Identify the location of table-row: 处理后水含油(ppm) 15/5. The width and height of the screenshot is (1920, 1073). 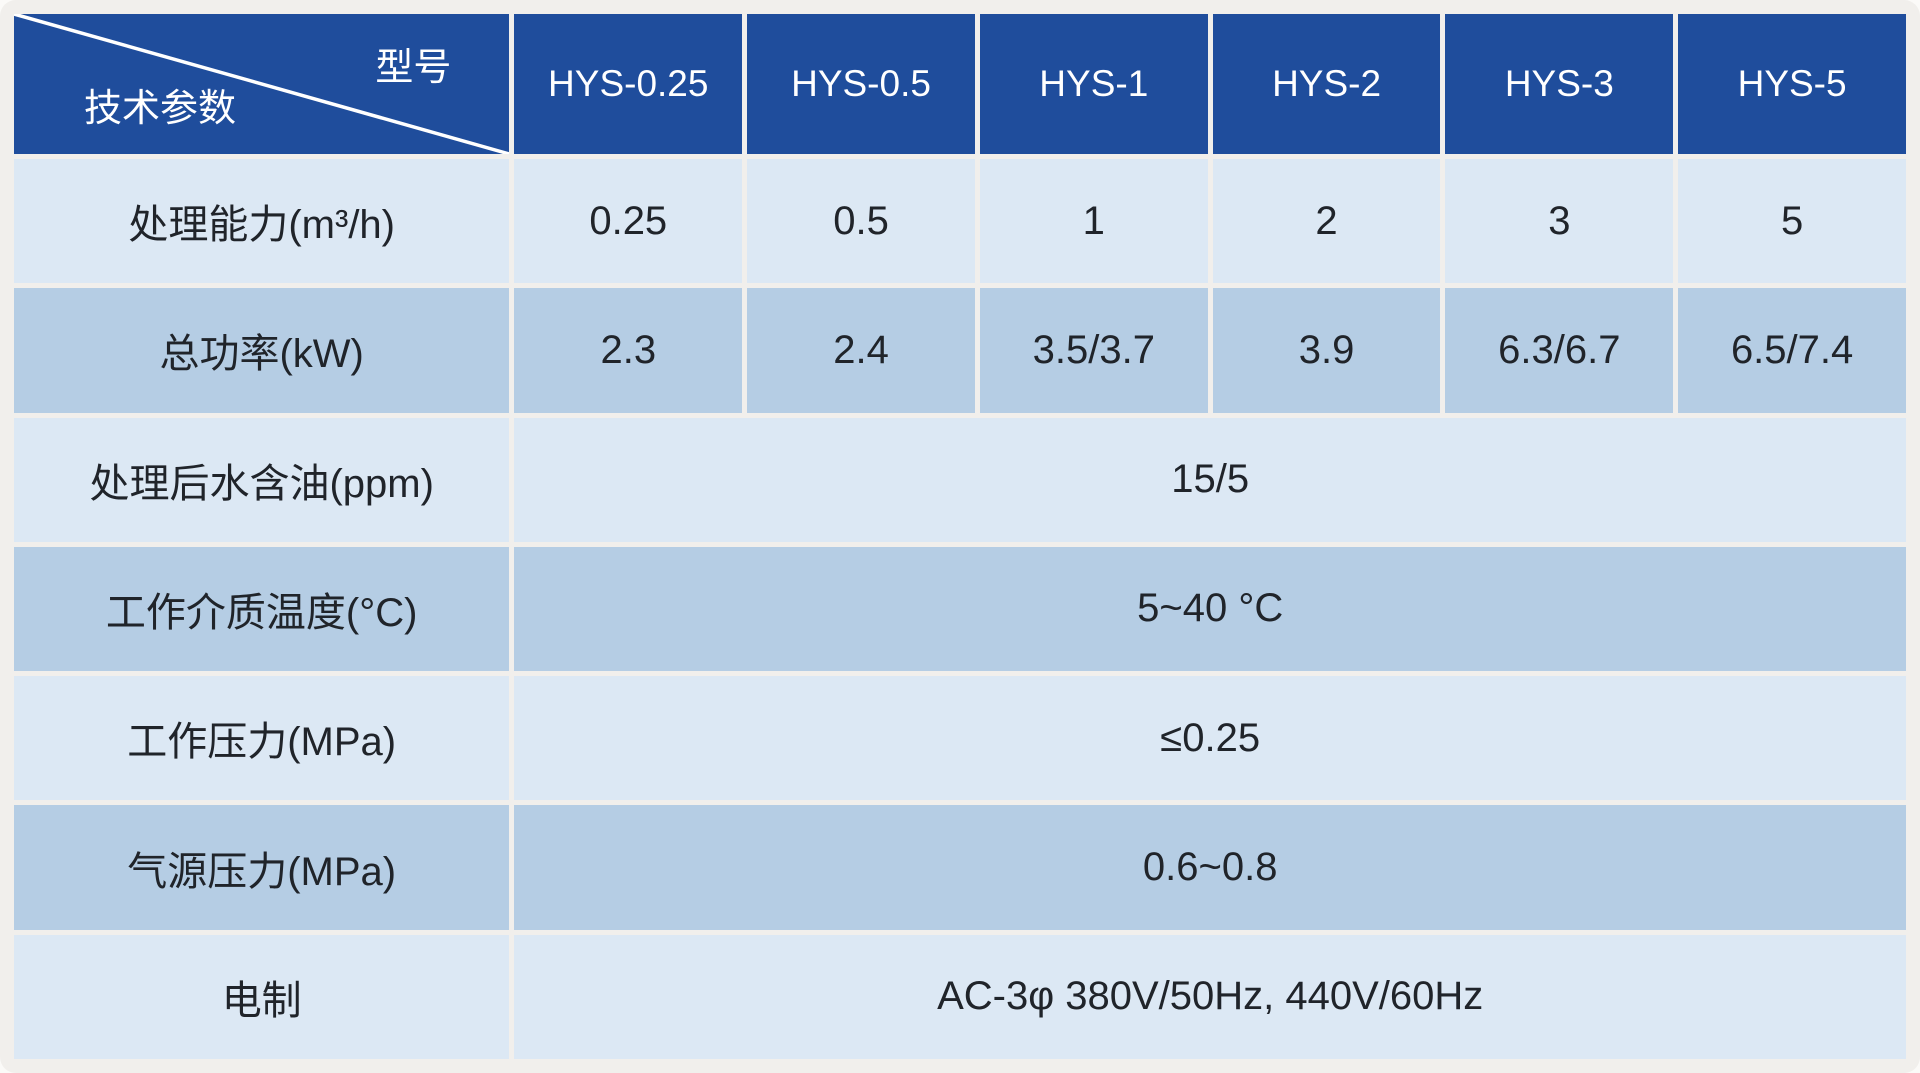
(960, 479).